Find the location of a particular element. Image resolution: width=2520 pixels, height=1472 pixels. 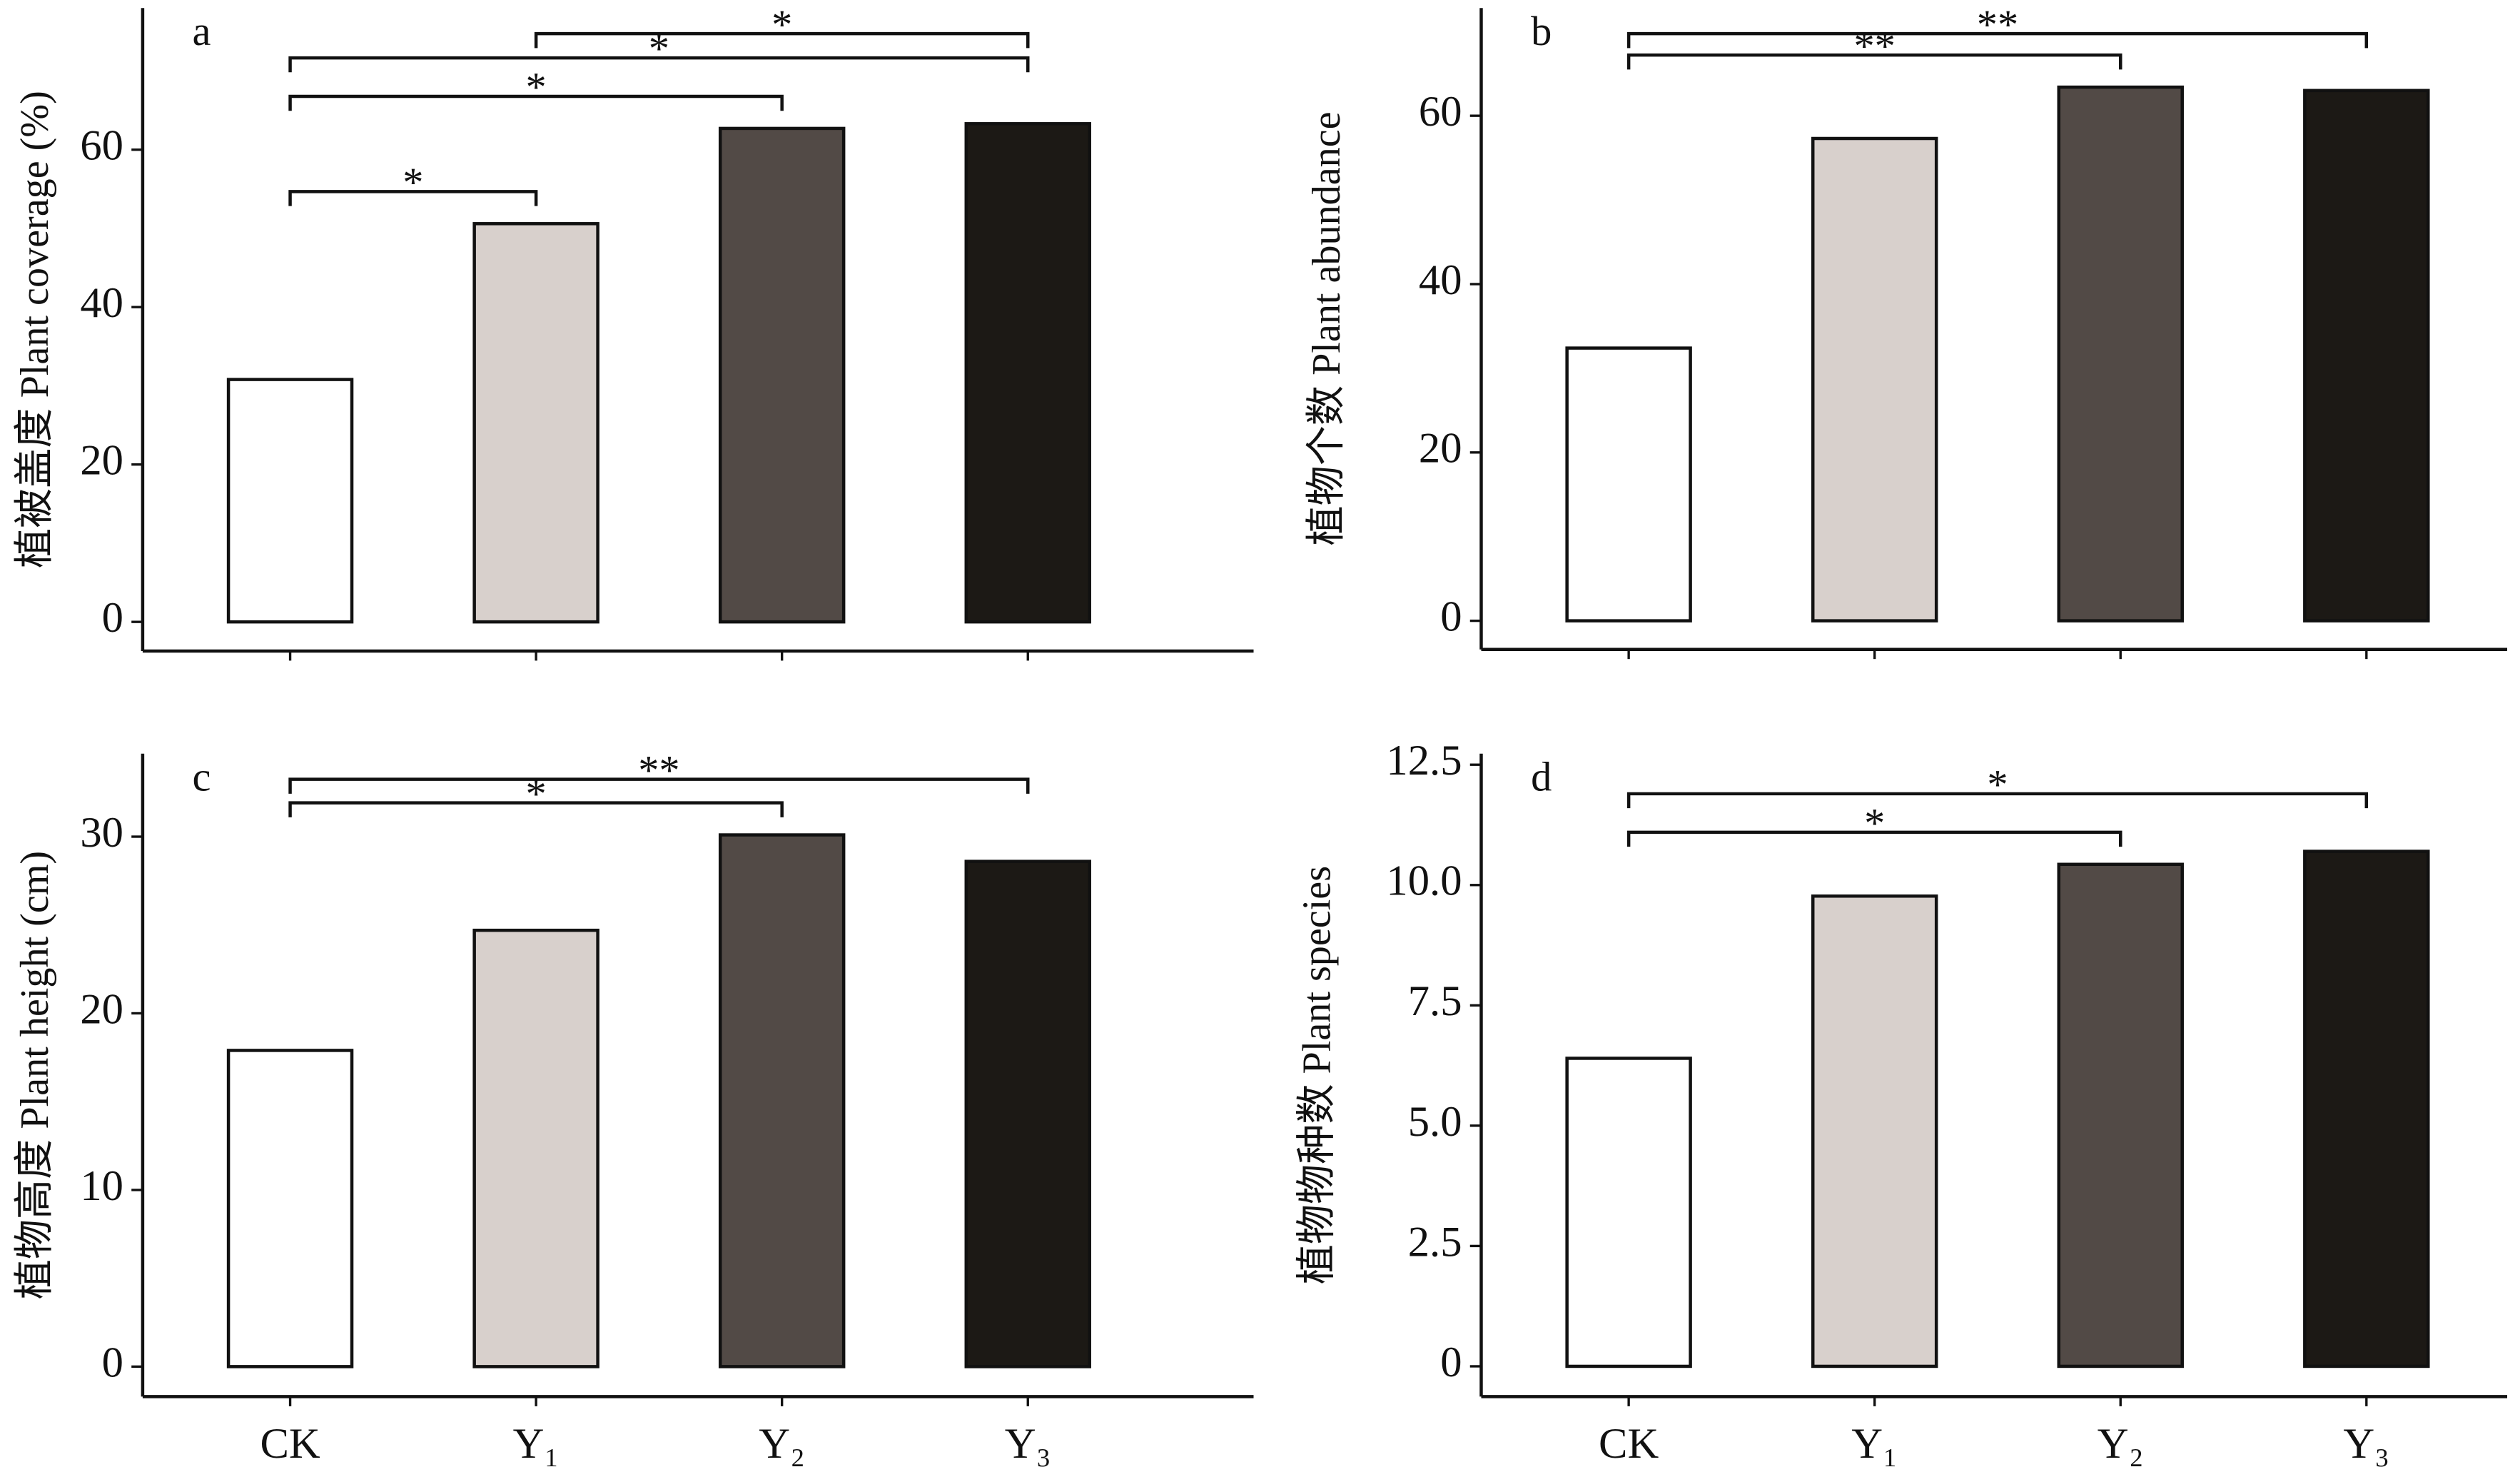

y-tick-label: 2.5 is located at coordinates (1435, 1242).